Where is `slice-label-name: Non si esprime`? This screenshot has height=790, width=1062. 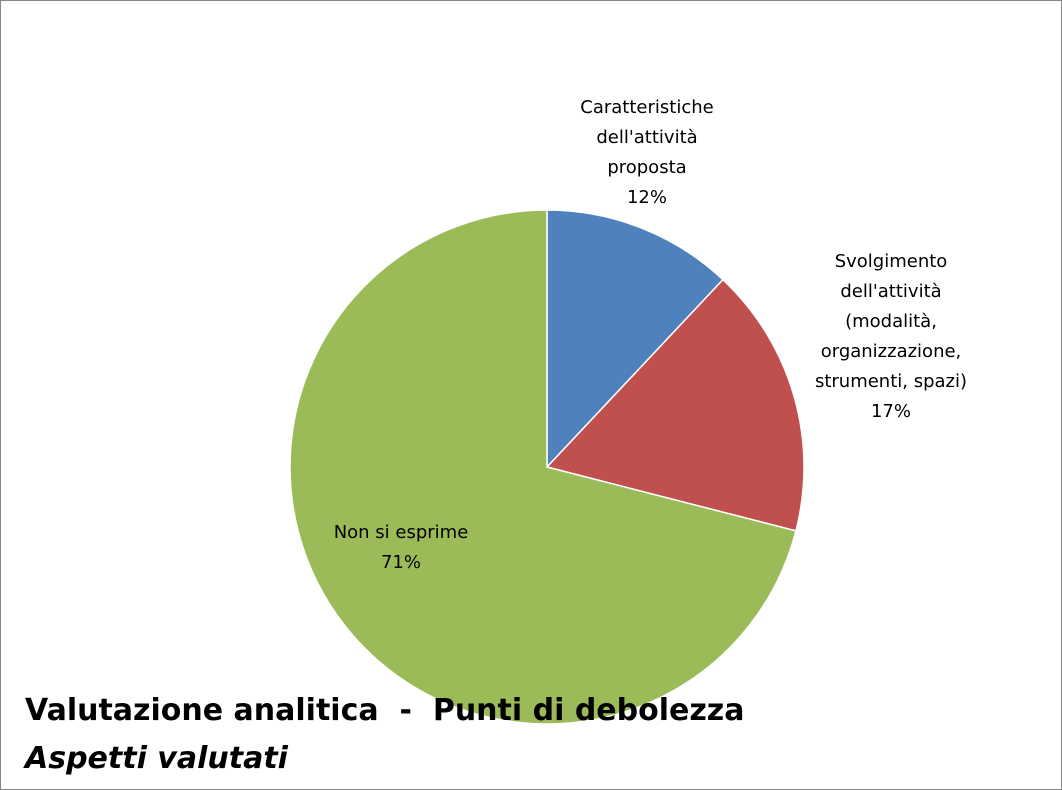
slice-label-name: Non si esprime is located at coordinates (401, 532).